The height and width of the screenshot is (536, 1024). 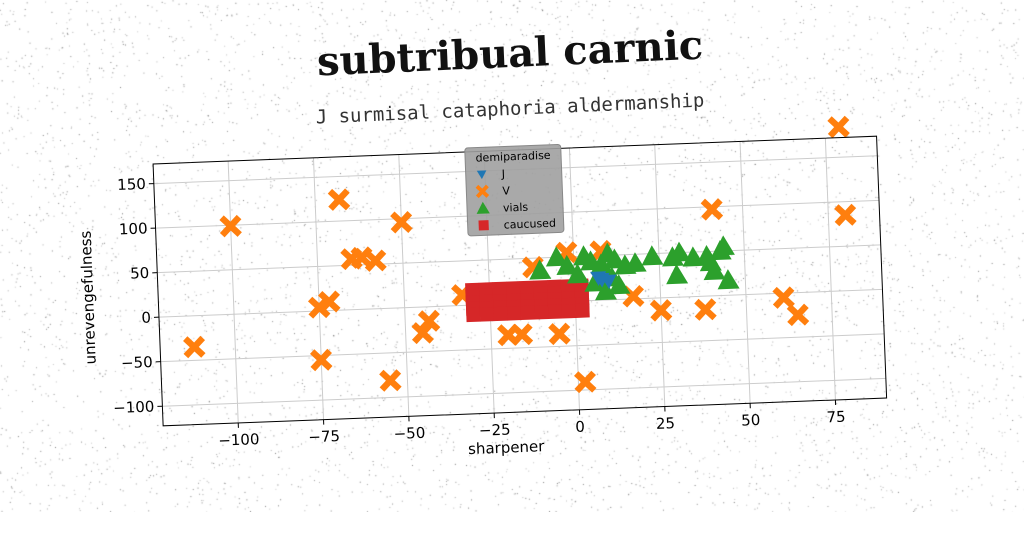 I want to click on x-tick-label: 75, so click(x=836, y=417).